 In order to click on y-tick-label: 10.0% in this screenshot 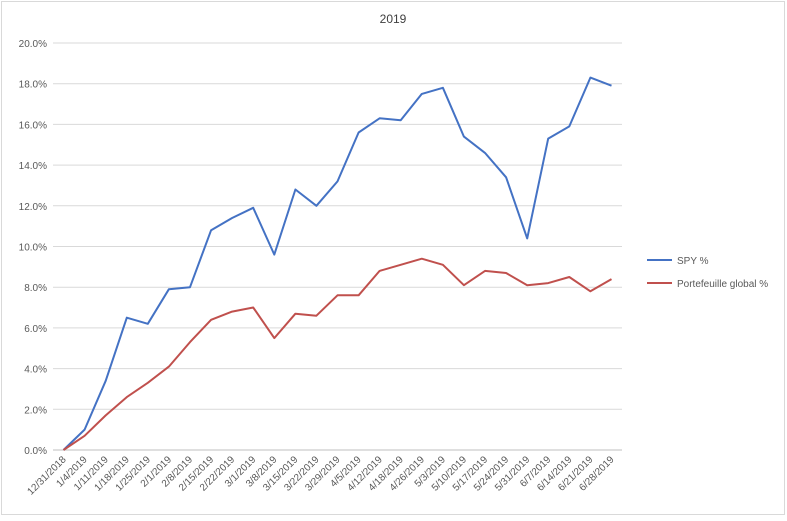, I will do `click(33, 248)`.